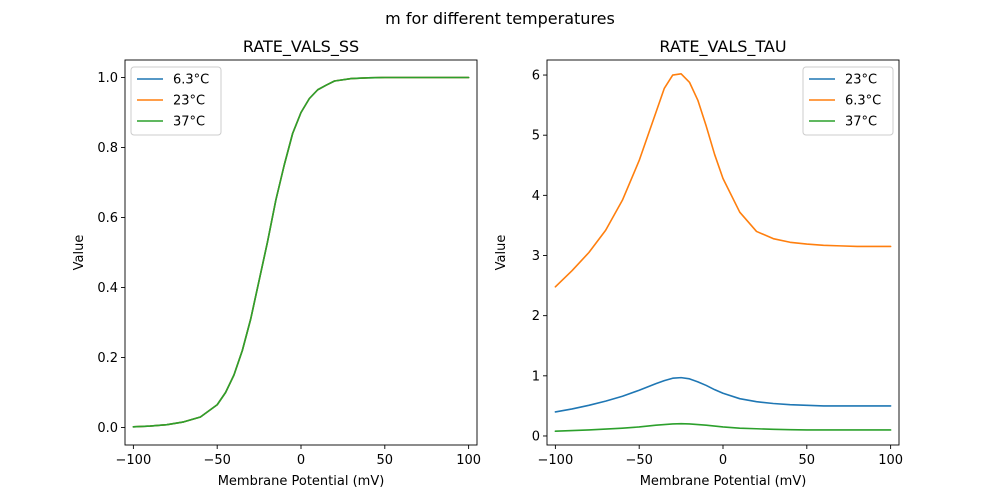  I want to click on chart-tau-x-tick-label: 0, so click(723, 460).